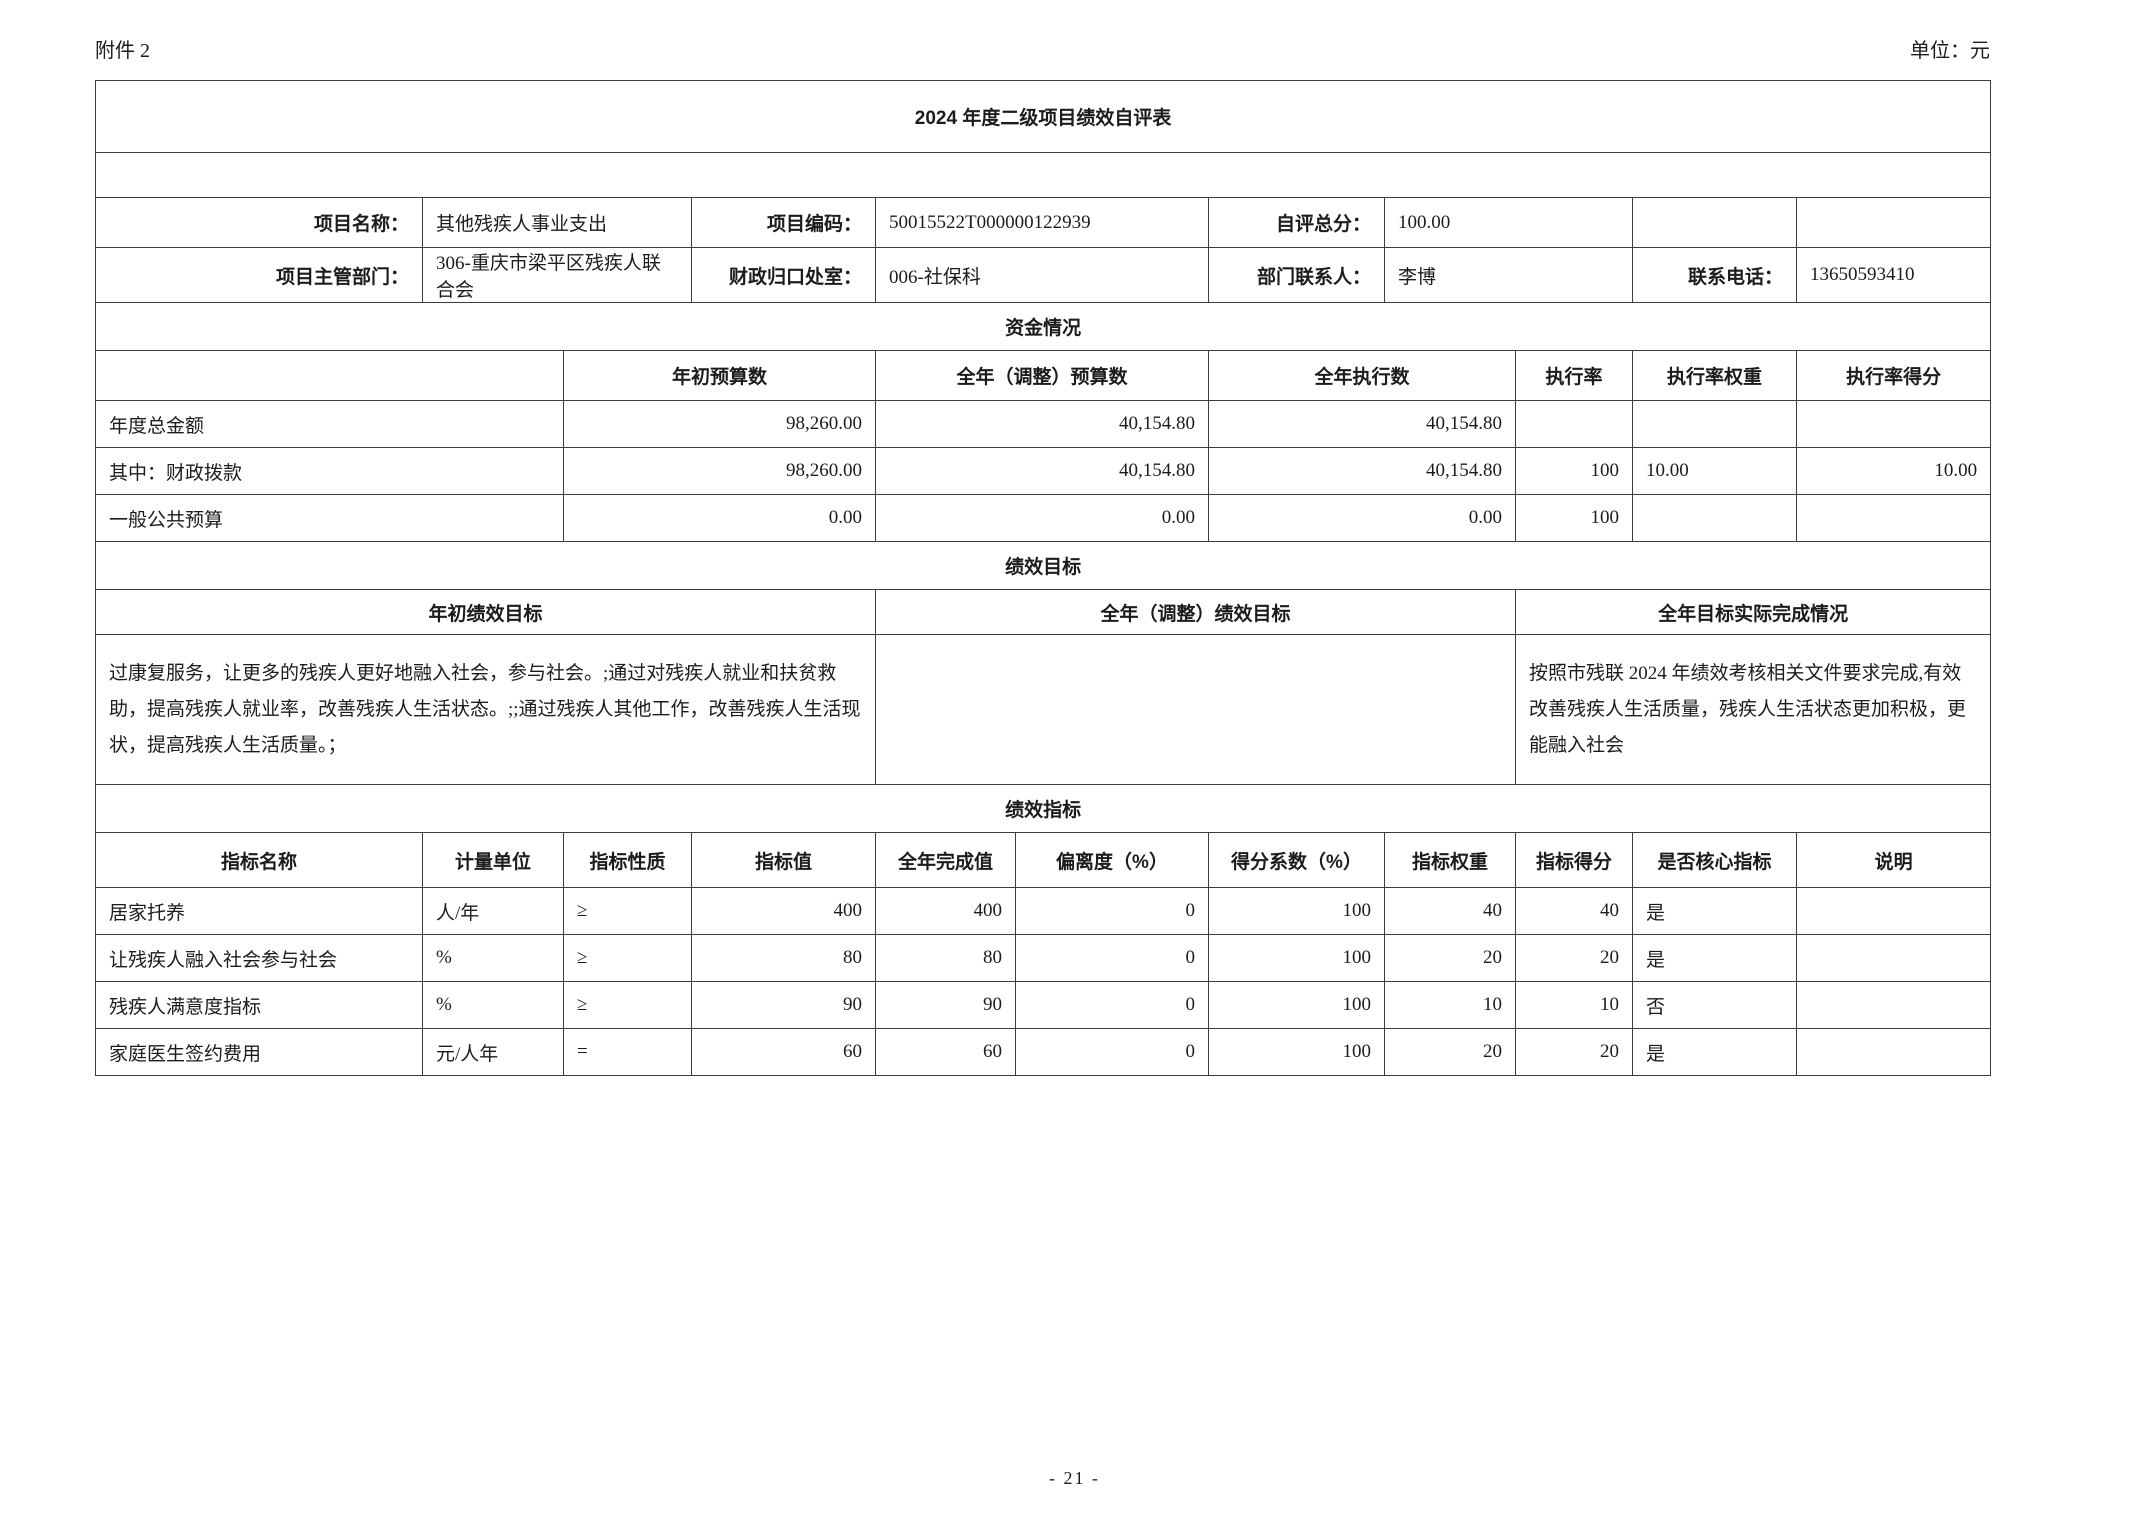 This screenshot has height=1520, width=2149. Describe the element at coordinates (557, 275) in the screenshot. I see `department-value: 306-重庆市梁平区残疾人联合会` at that location.